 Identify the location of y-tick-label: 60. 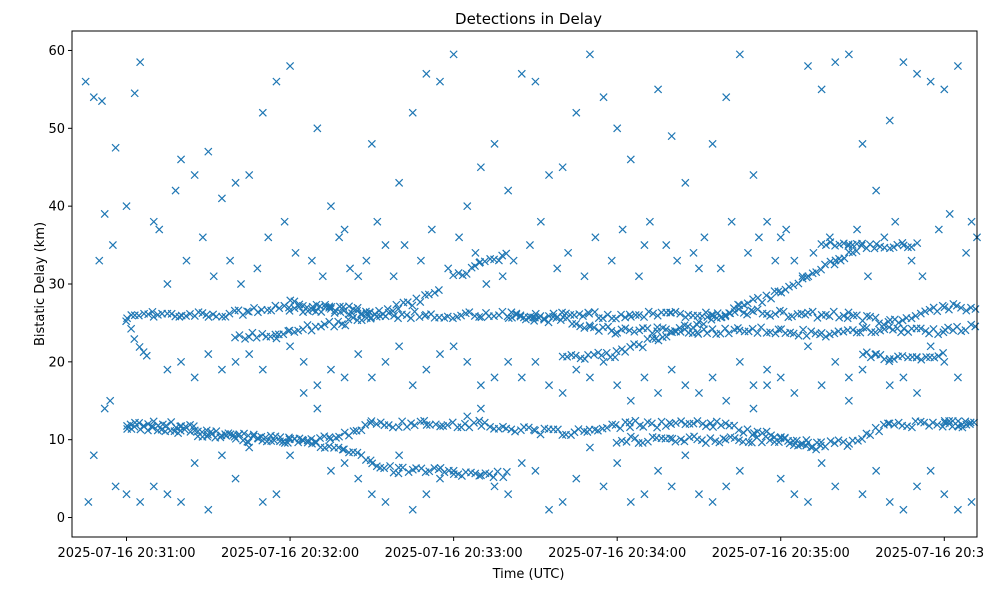
(56, 51).